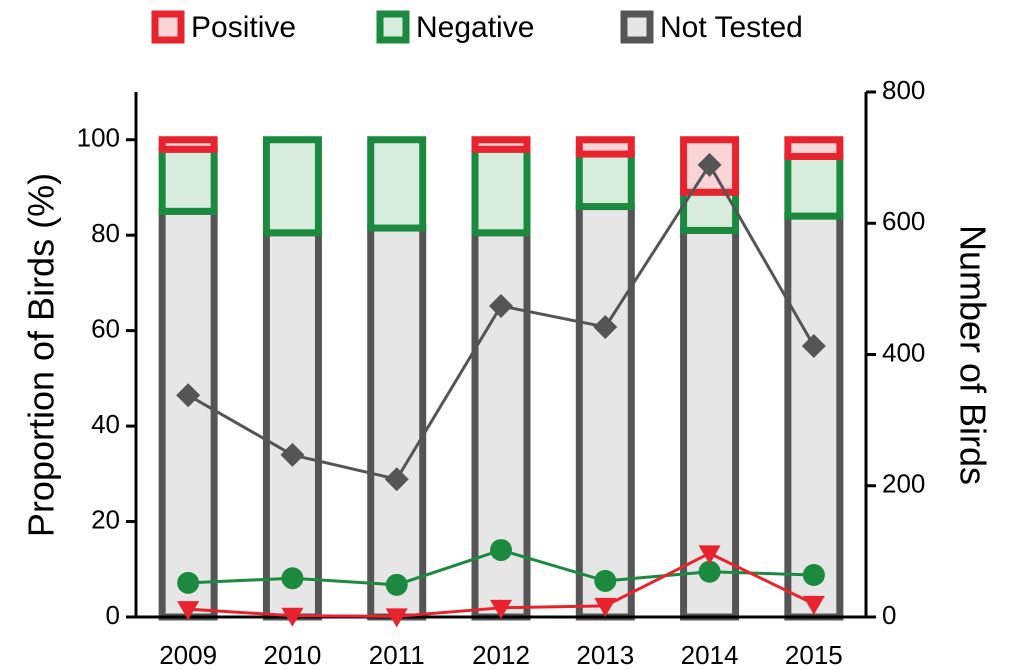 Image resolution: width=1012 pixels, height=670 pixels. I want to click on legend-label: Negative, so click(475, 27).